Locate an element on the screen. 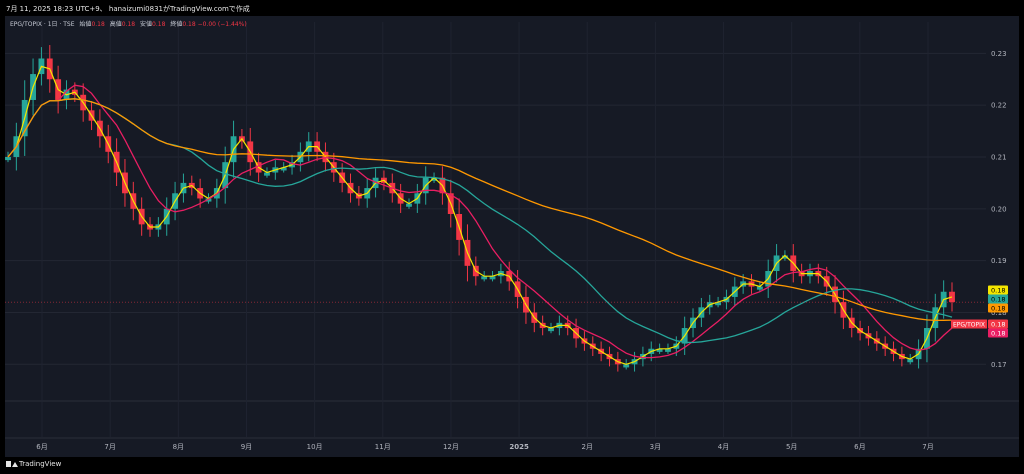 The image size is (1024, 474). y-tick-label: 0.19 is located at coordinates (999, 261).